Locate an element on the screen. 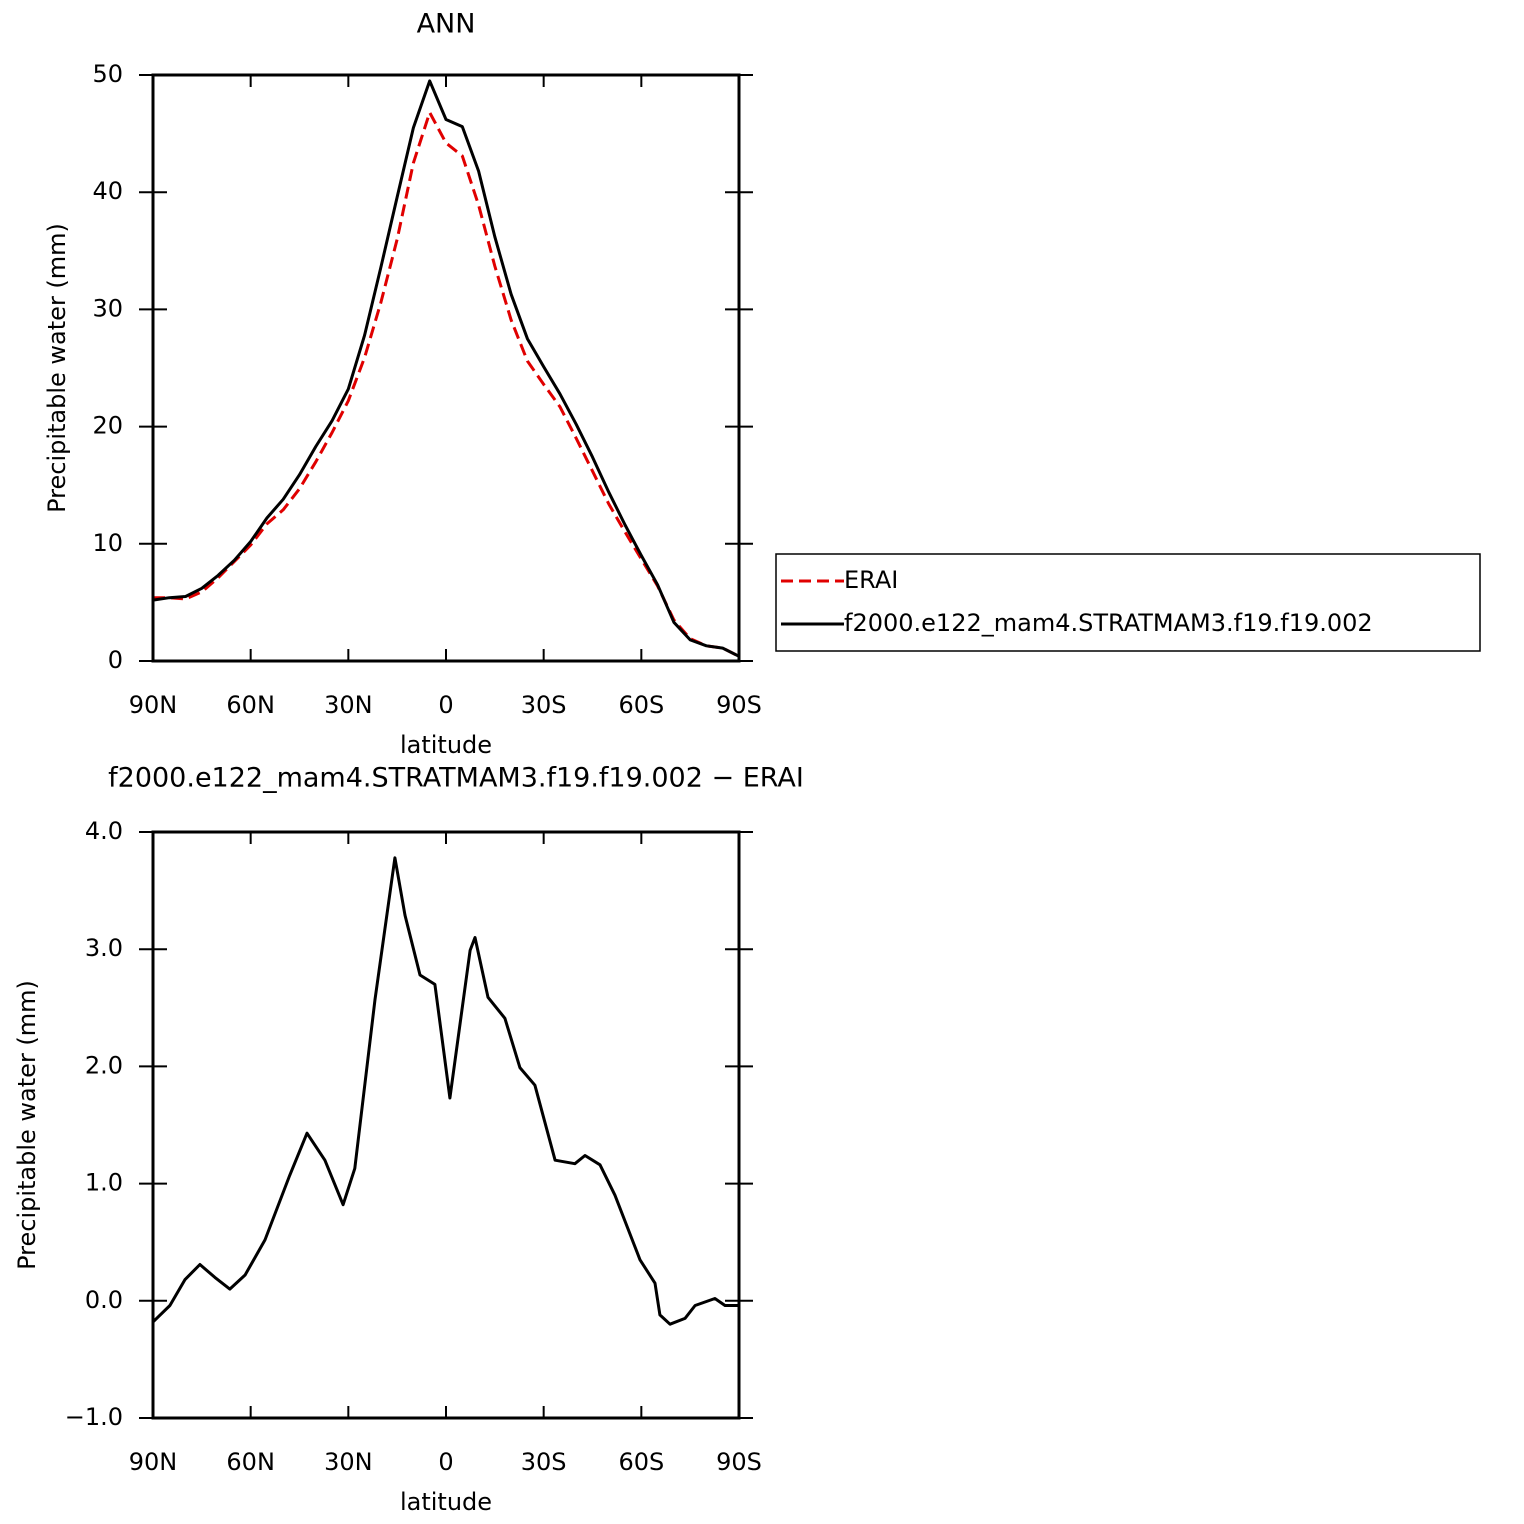  y-tick-label: 0 is located at coordinates (115, 660).